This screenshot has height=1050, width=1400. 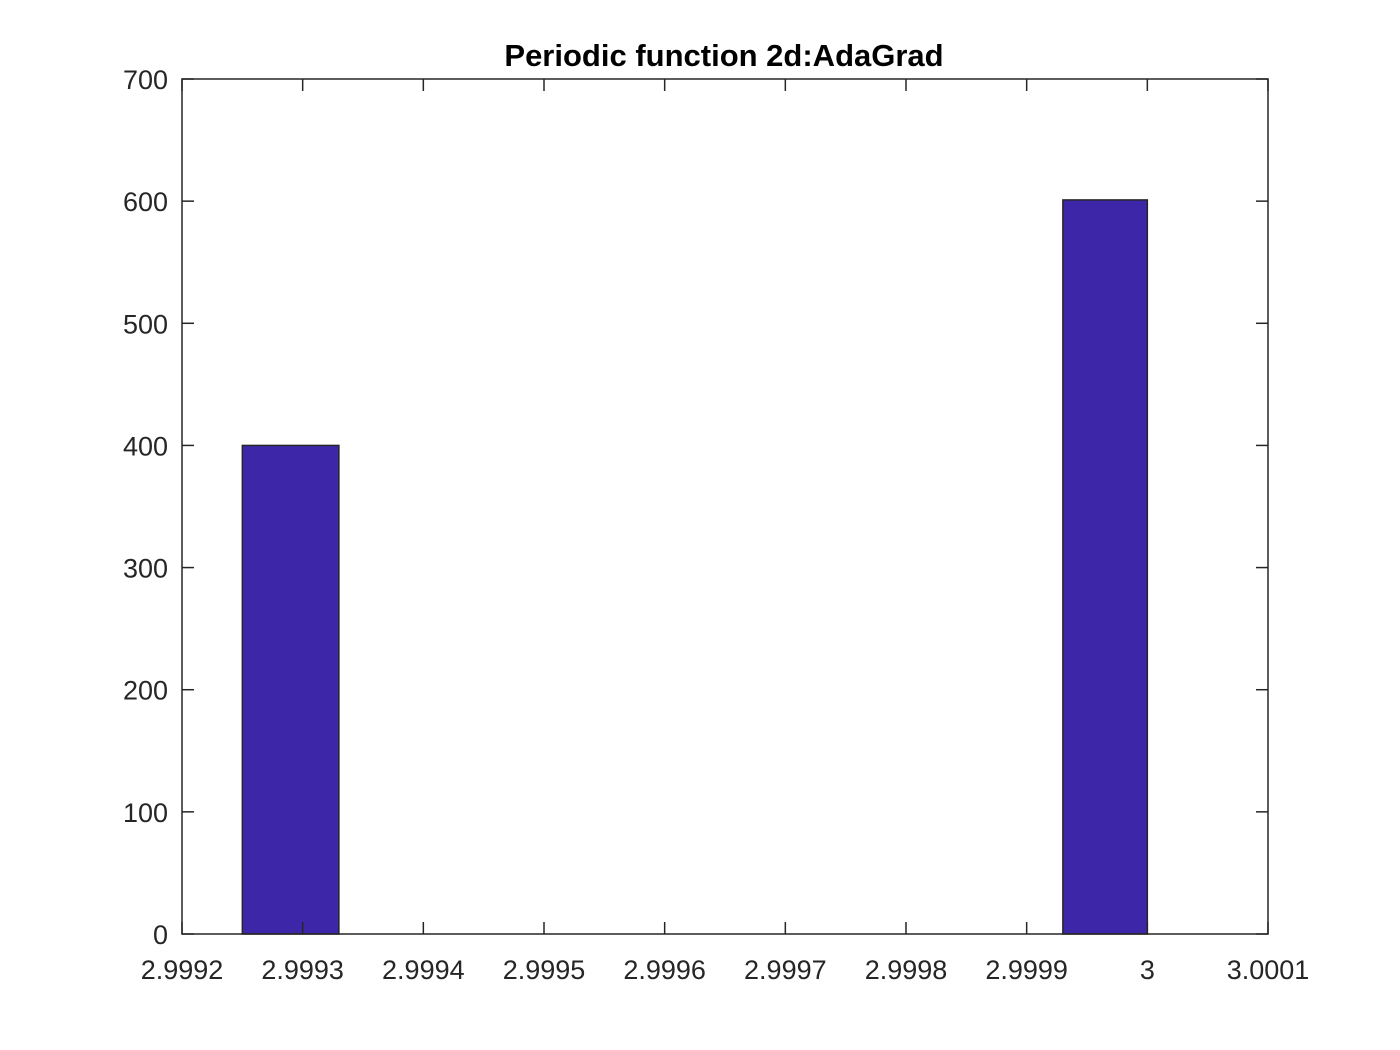 I want to click on x-tick-label: 2.9998, so click(x=906, y=970).